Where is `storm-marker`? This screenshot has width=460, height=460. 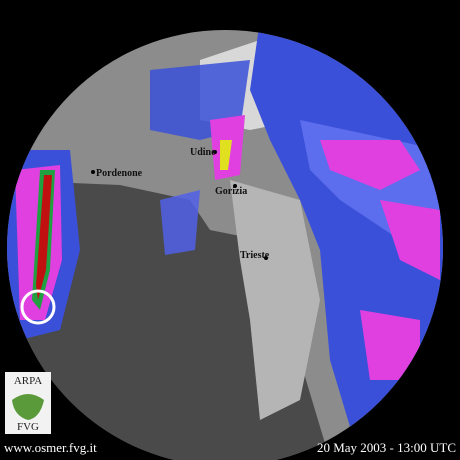 storm-marker is located at coordinates (38, 307).